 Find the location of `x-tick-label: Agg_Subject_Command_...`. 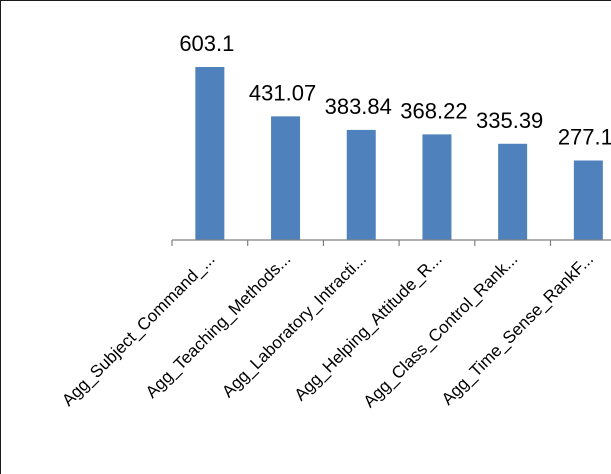

x-tick-label: Agg_Subject_Command_... is located at coordinates (138, 329).